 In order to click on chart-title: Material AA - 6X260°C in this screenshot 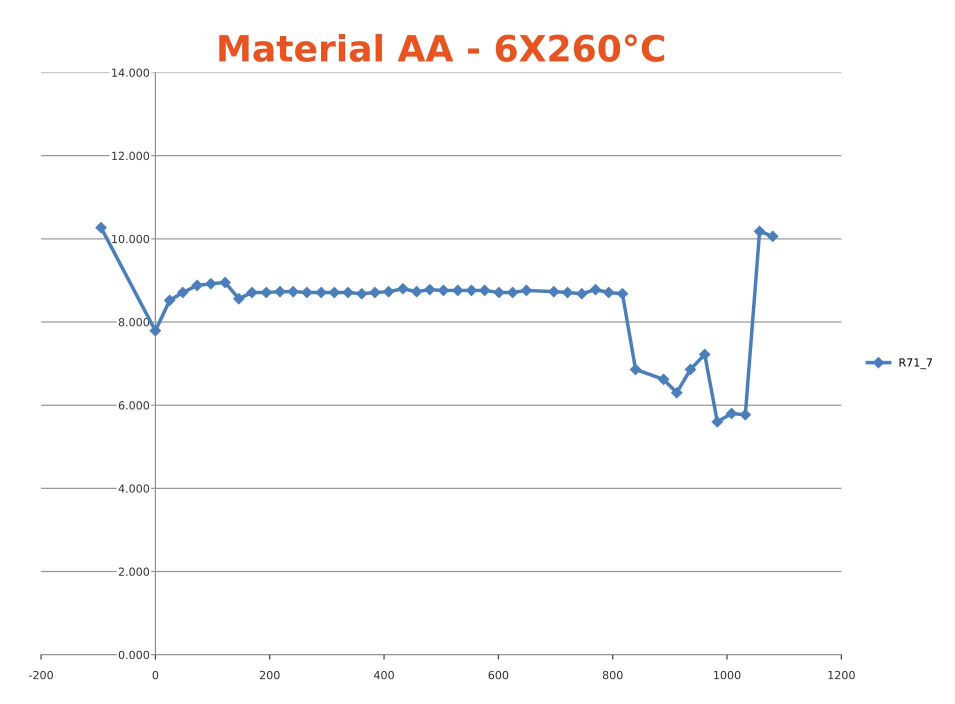, I will do `click(441, 48)`.